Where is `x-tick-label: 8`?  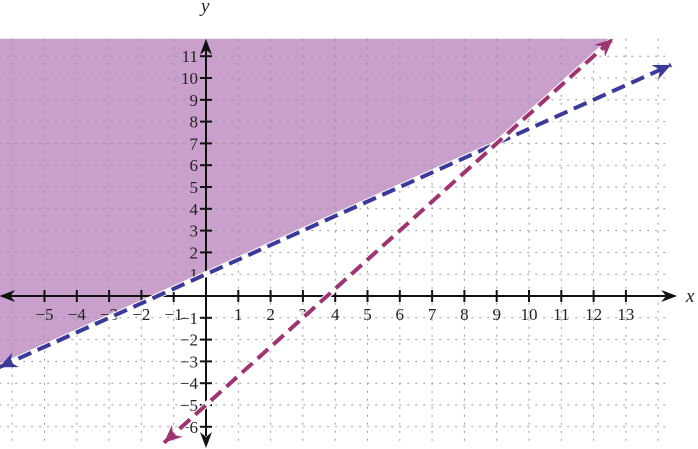 x-tick-label: 8 is located at coordinates (464, 314).